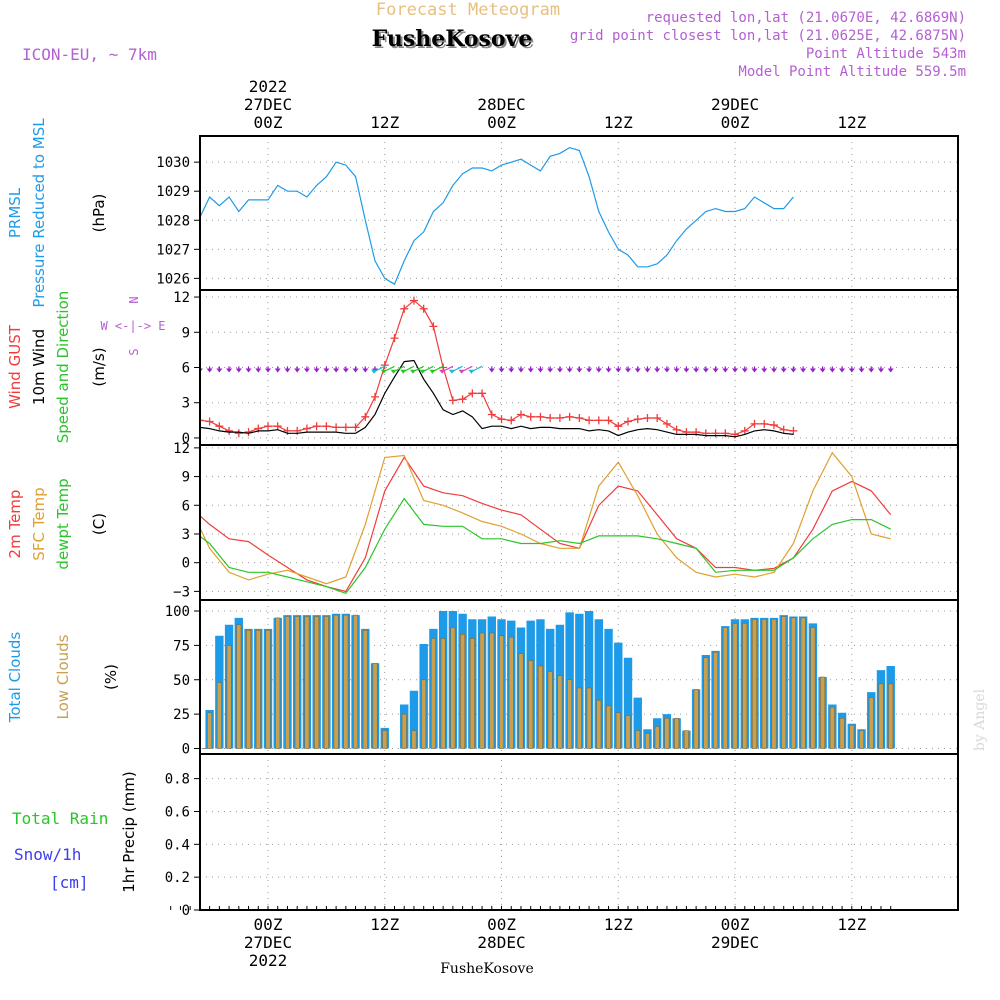 This screenshot has height=1000, width=1000. Describe the element at coordinates (268, 960) in the screenshot. I see `bottom-time-label: 2022` at that location.